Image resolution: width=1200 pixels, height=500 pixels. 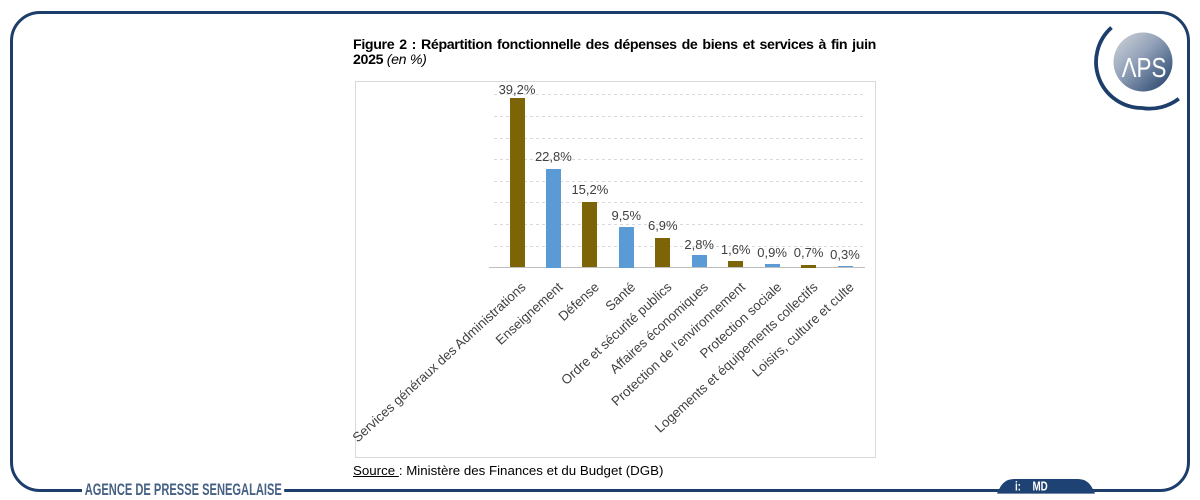 I want to click on svg-text: ΛPS, so click(x=1144, y=68).